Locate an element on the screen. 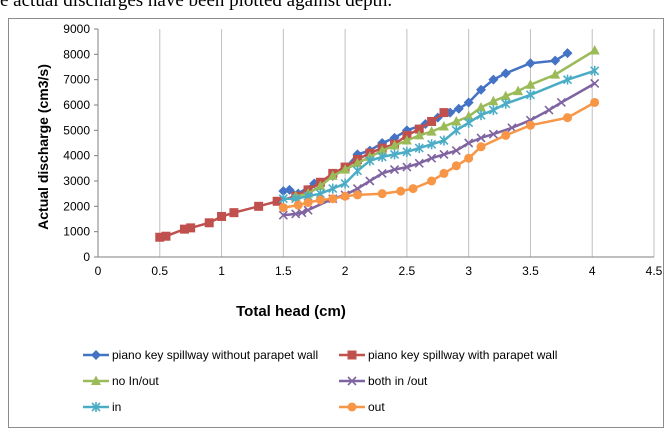  y-tick-label: 0 is located at coordinates (86, 257).